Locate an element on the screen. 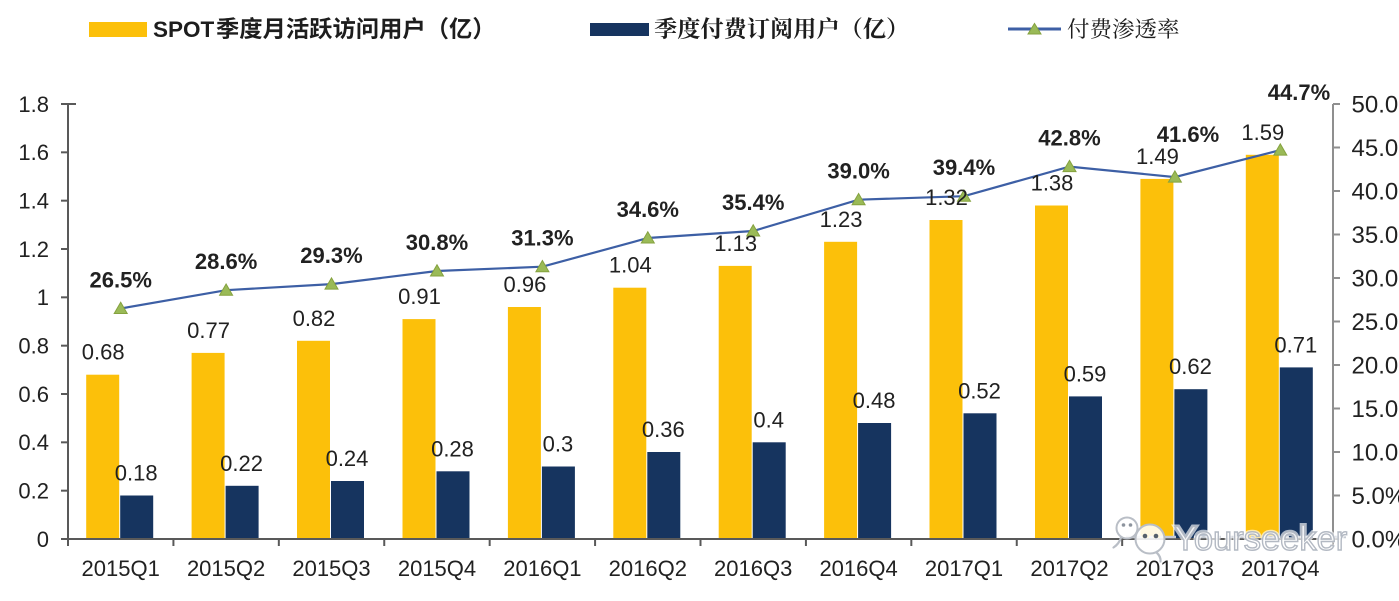 The image size is (1399, 601). svg-text: 0.28 is located at coordinates (452, 448).